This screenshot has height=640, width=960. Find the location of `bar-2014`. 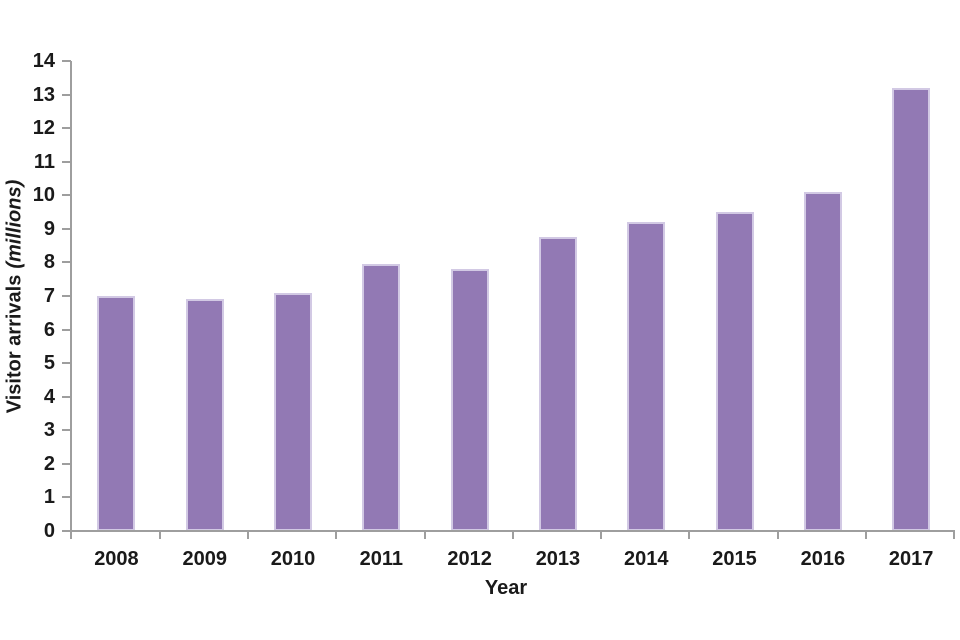

bar-2014 is located at coordinates (646, 376).